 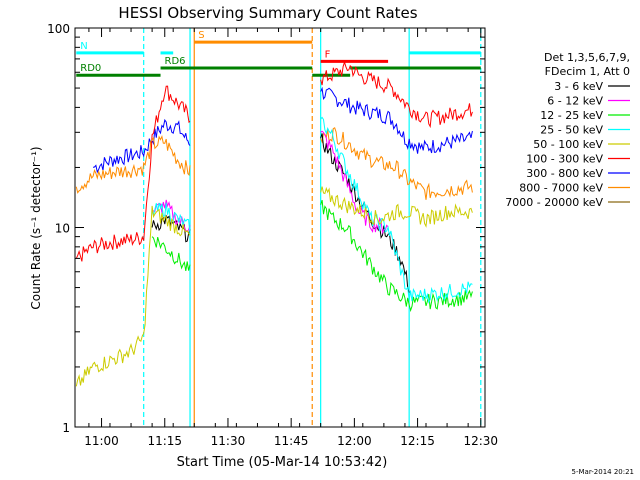 What do you see at coordinates (282, 462) in the screenshot?
I see `x-axis-label: Start Time (05-Mar-14 10:53:42)` at bounding box center [282, 462].